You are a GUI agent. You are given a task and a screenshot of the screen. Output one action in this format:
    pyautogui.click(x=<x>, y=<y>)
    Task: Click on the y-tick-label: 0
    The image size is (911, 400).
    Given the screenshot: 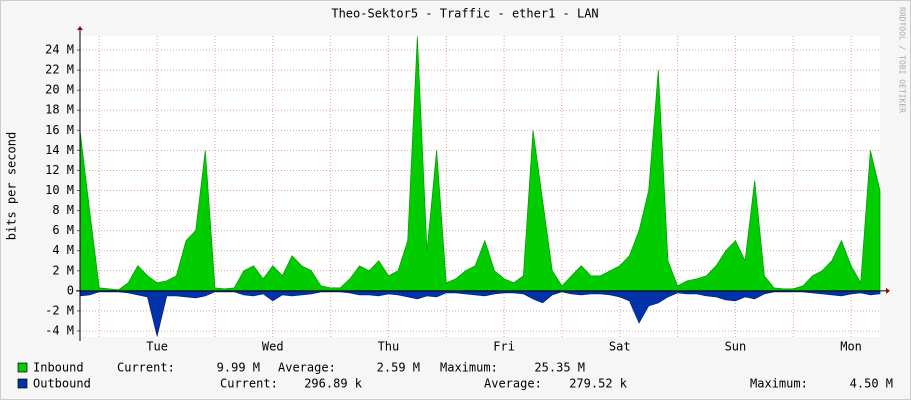 What is the action you would take?
    pyautogui.click(x=70, y=290)
    